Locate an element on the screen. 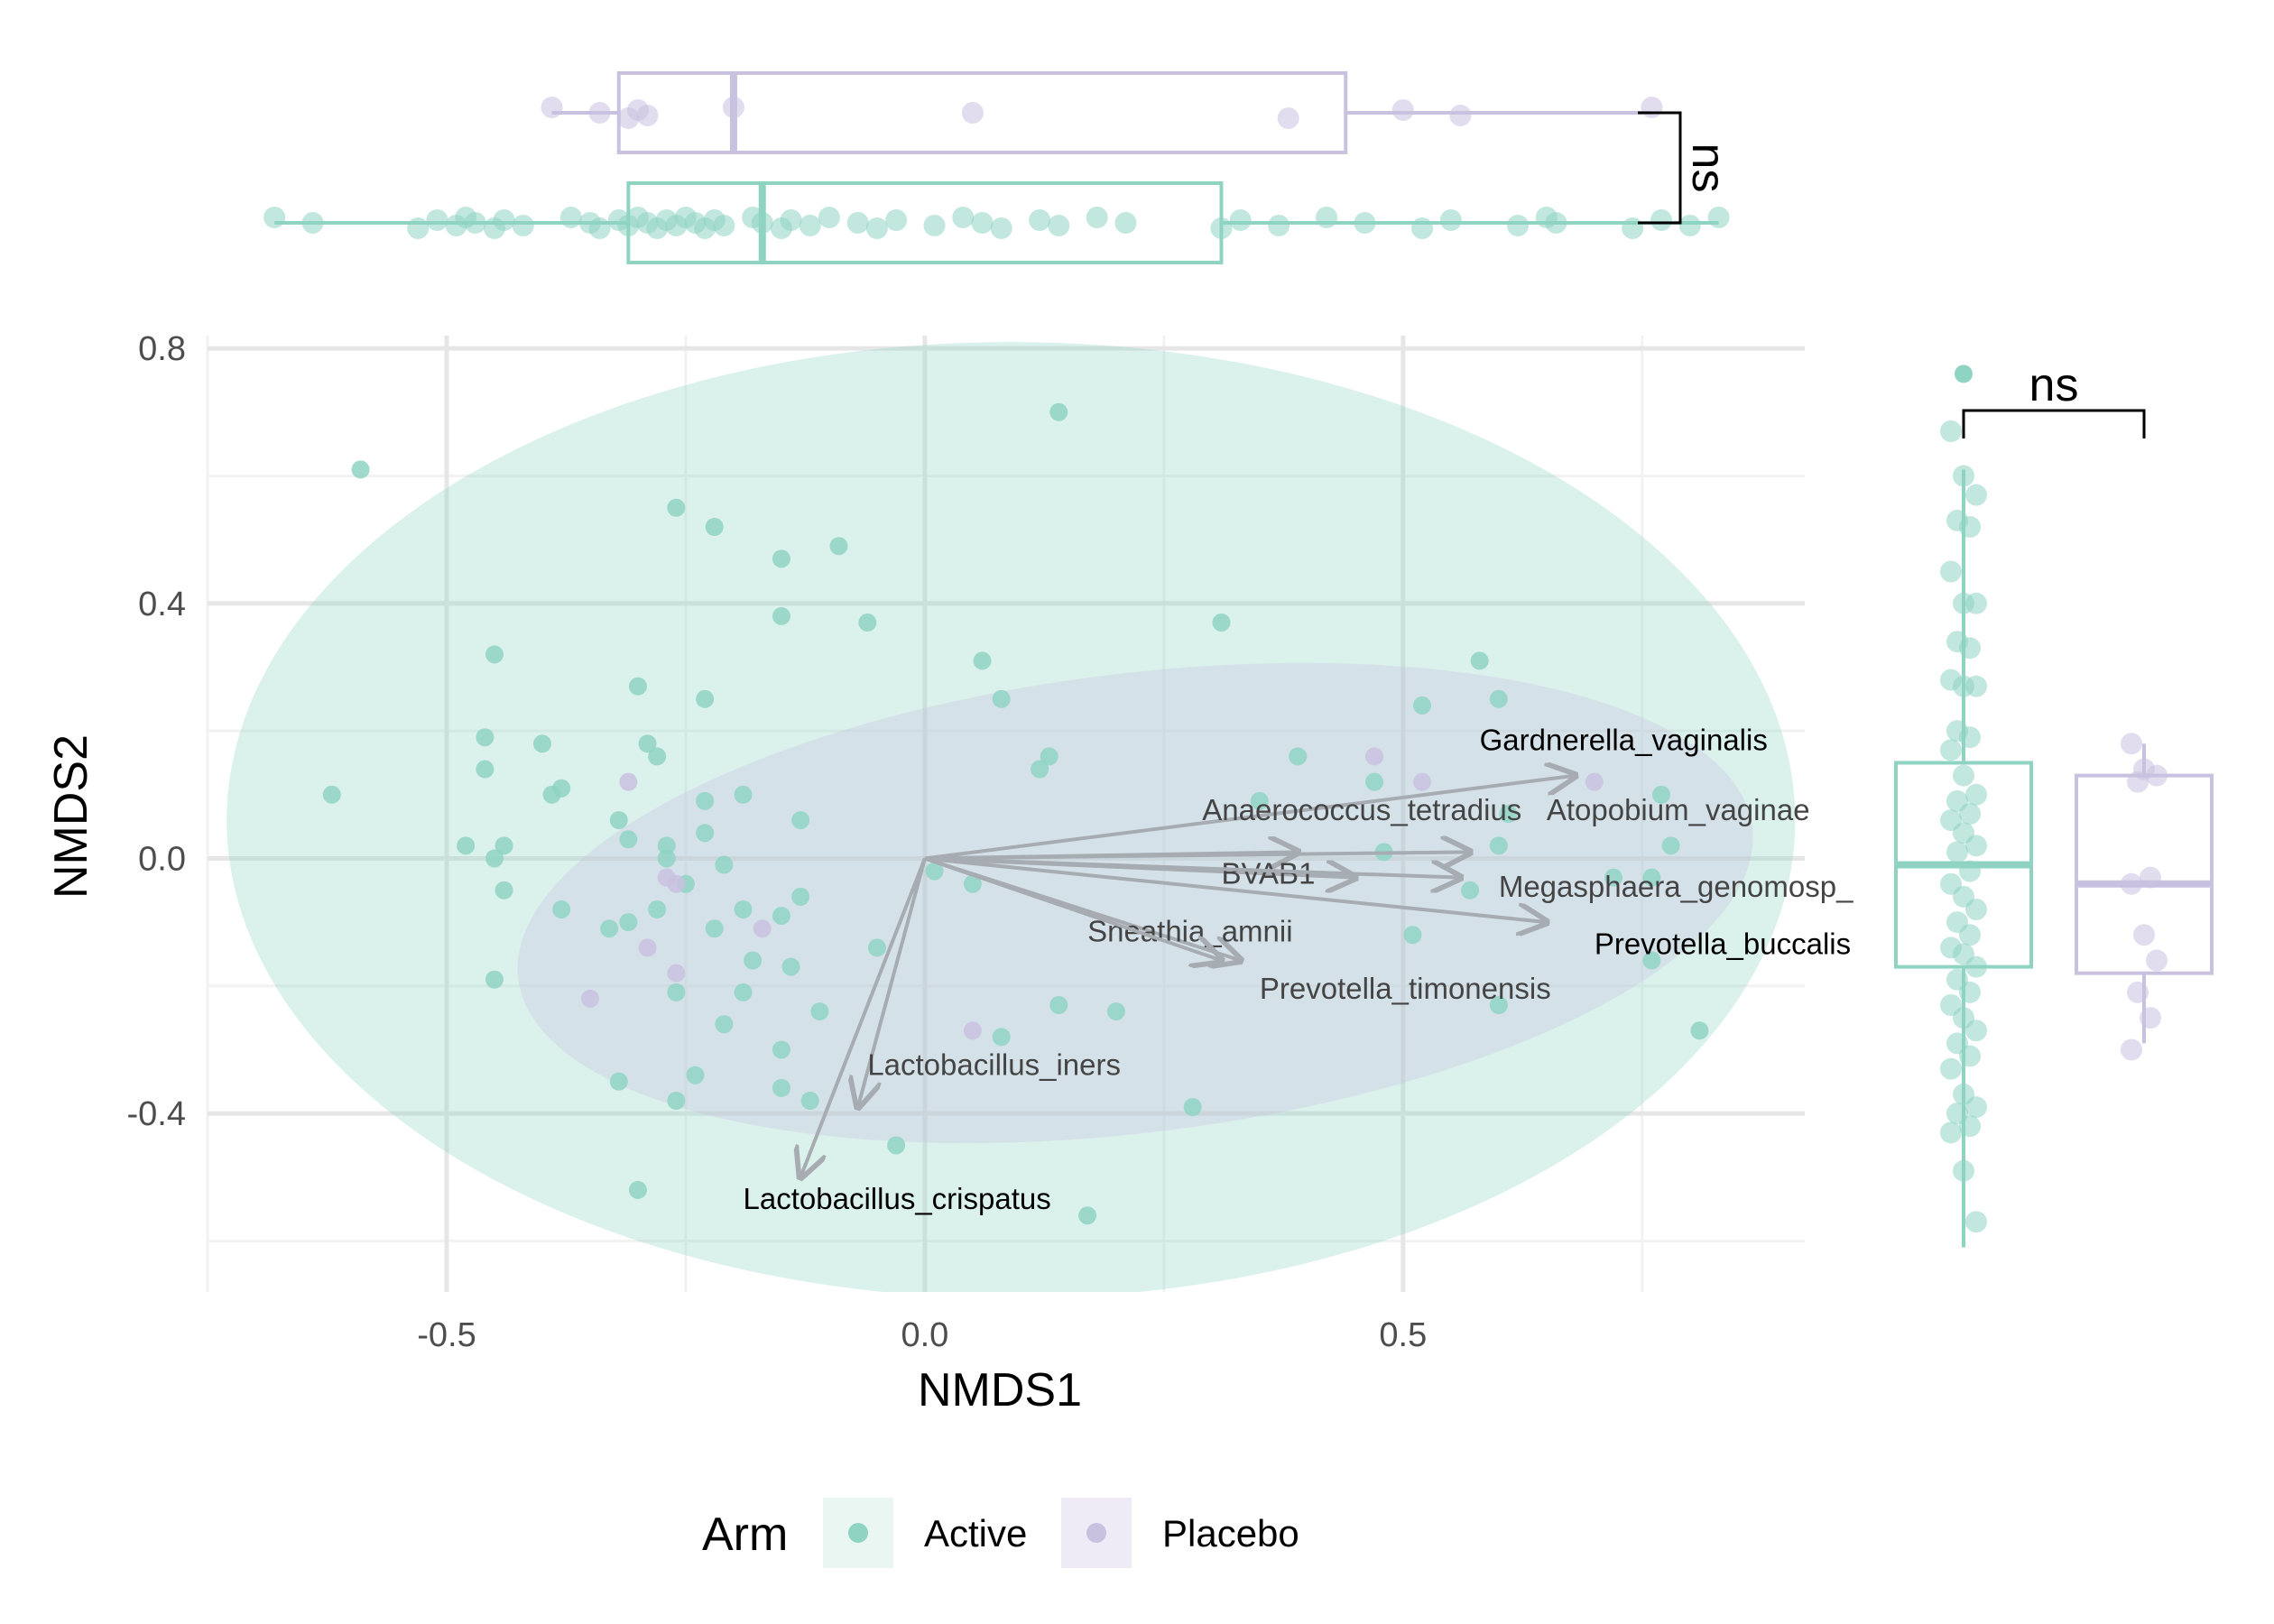 This screenshot has width=2274, height=1624. legend: Arm Active Placebo is located at coordinates (1000, 1533).